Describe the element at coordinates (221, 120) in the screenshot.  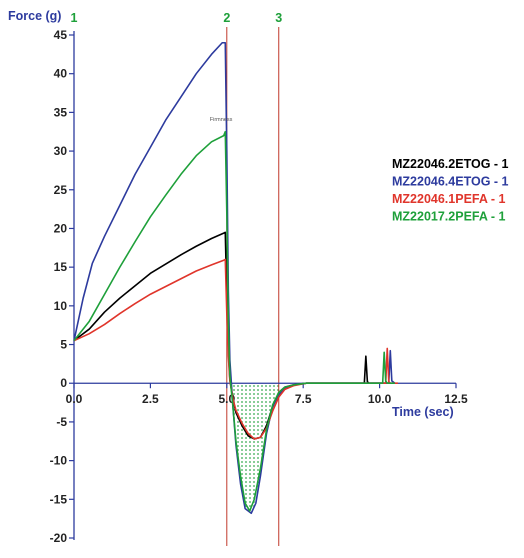
I see `peak-annotation: Firmness` at that location.